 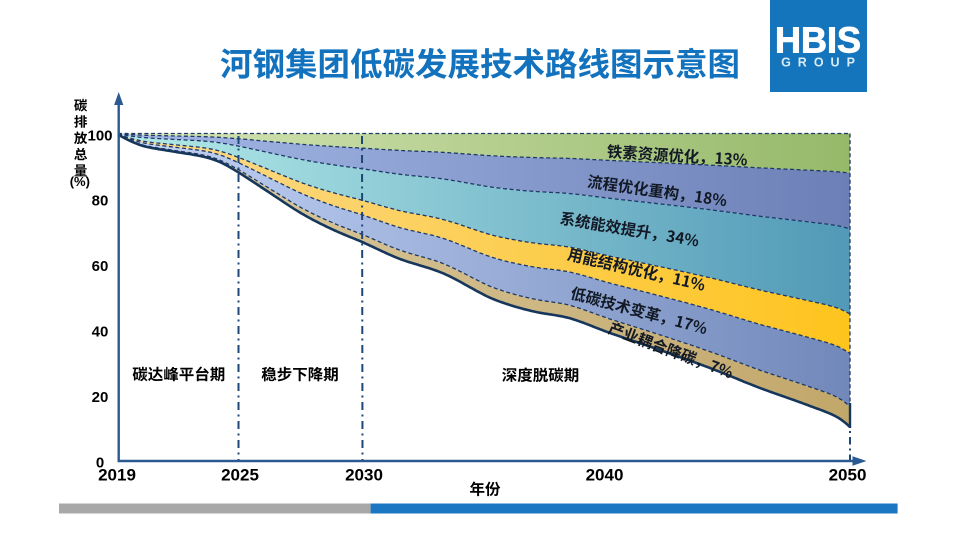 I want to click on svg-text: 2030, so click(x=364, y=475).